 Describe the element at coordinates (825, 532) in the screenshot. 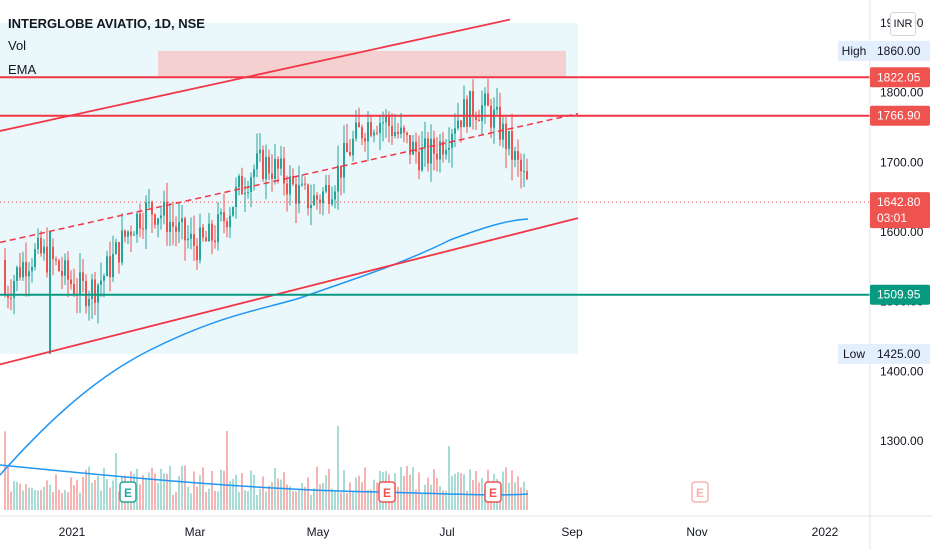

I see `x-tick-label: 2022` at that location.